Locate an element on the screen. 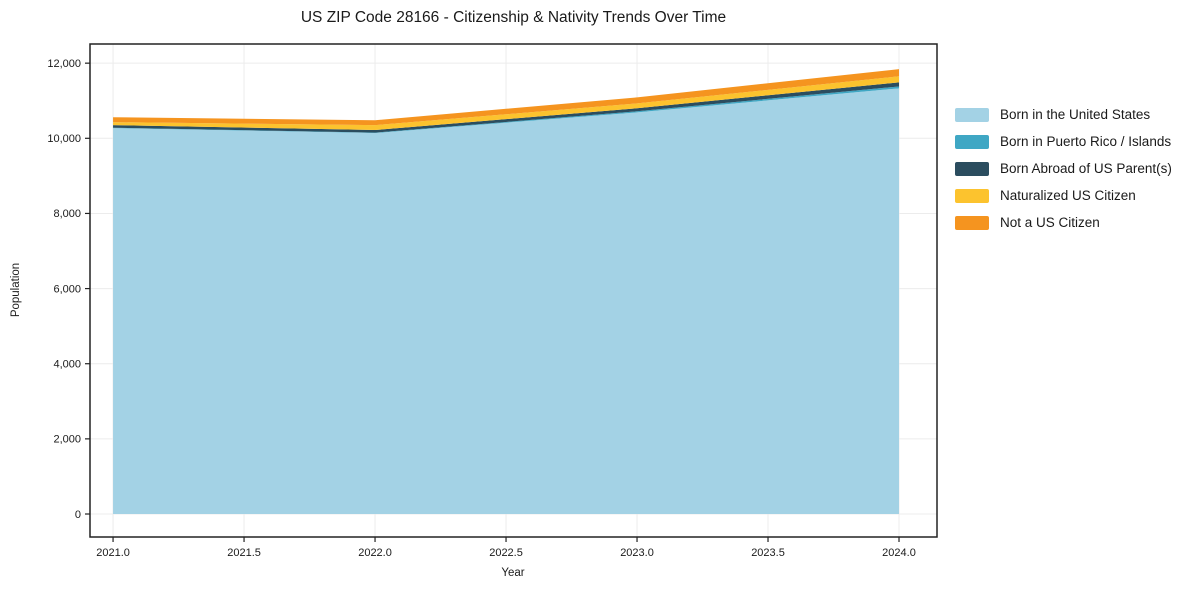 This screenshot has height=590, width=1189. area-born-abroad-of-us-parent-s is located at coordinates (506, 107).